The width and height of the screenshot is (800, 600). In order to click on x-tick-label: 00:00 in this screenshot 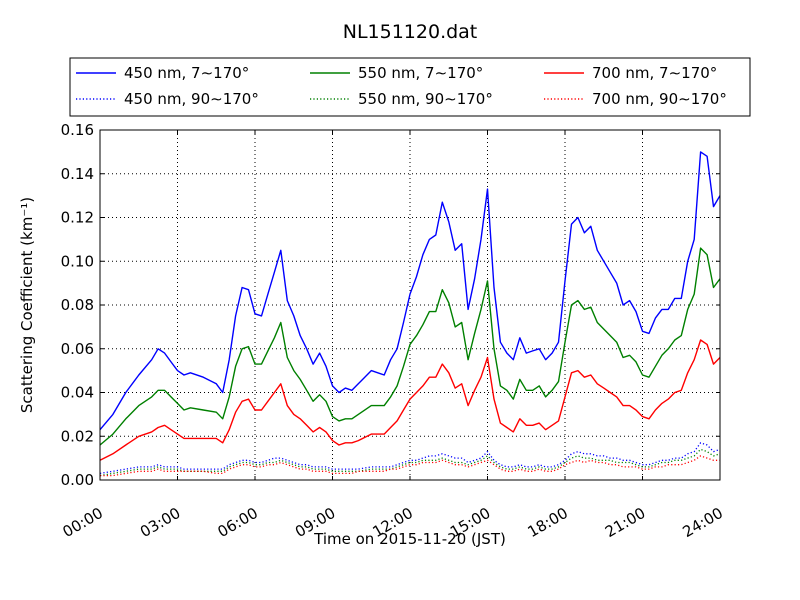, I will do `click(83, 522)`.